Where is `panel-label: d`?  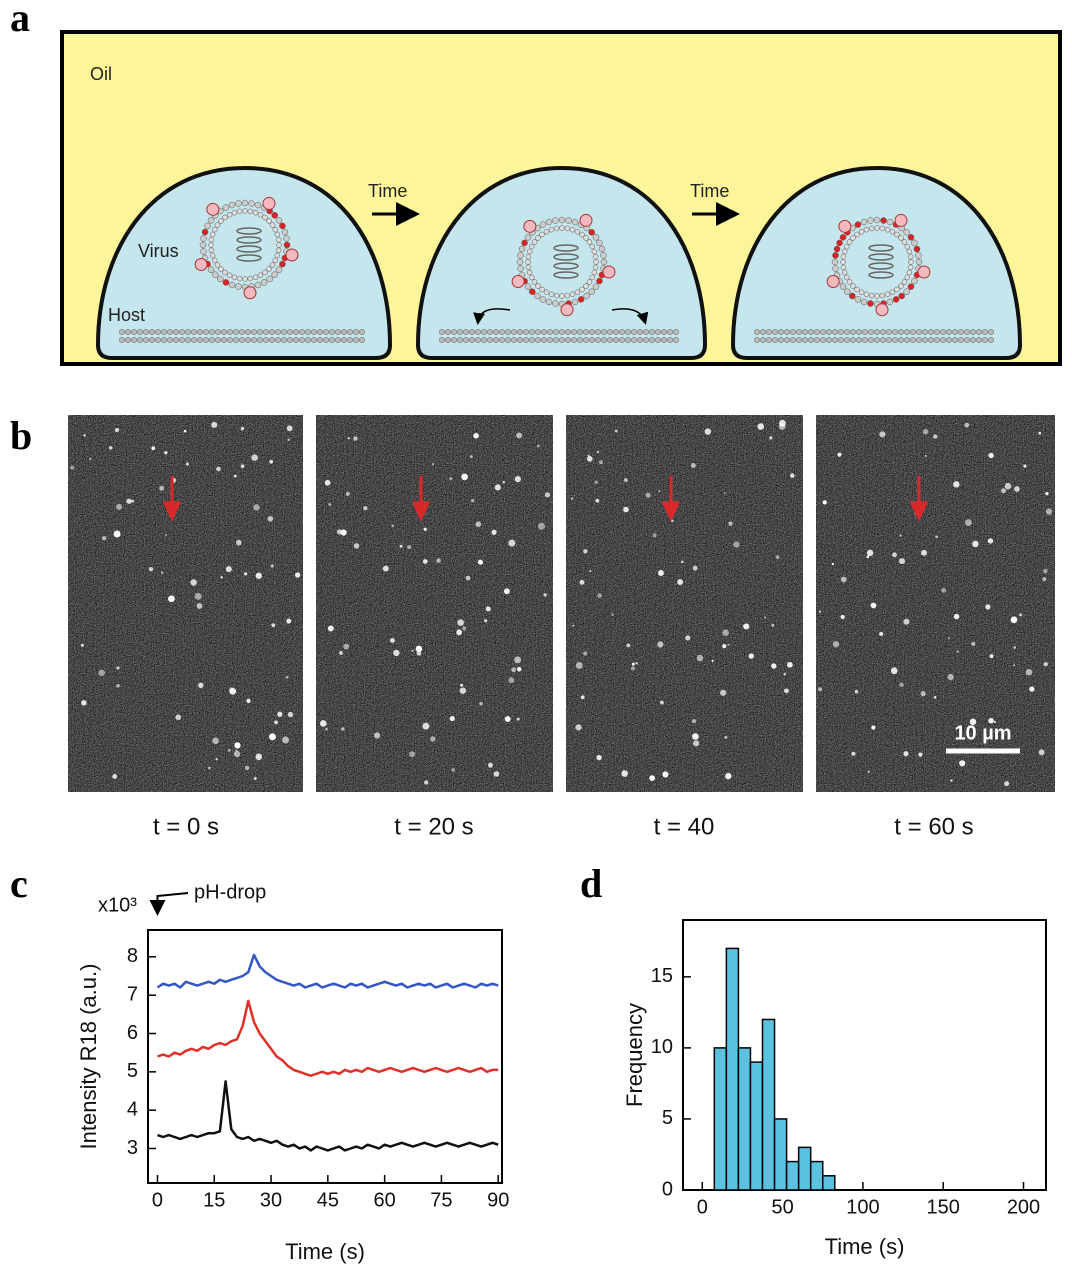 panel-label: d is located at coordinates (591, 883).